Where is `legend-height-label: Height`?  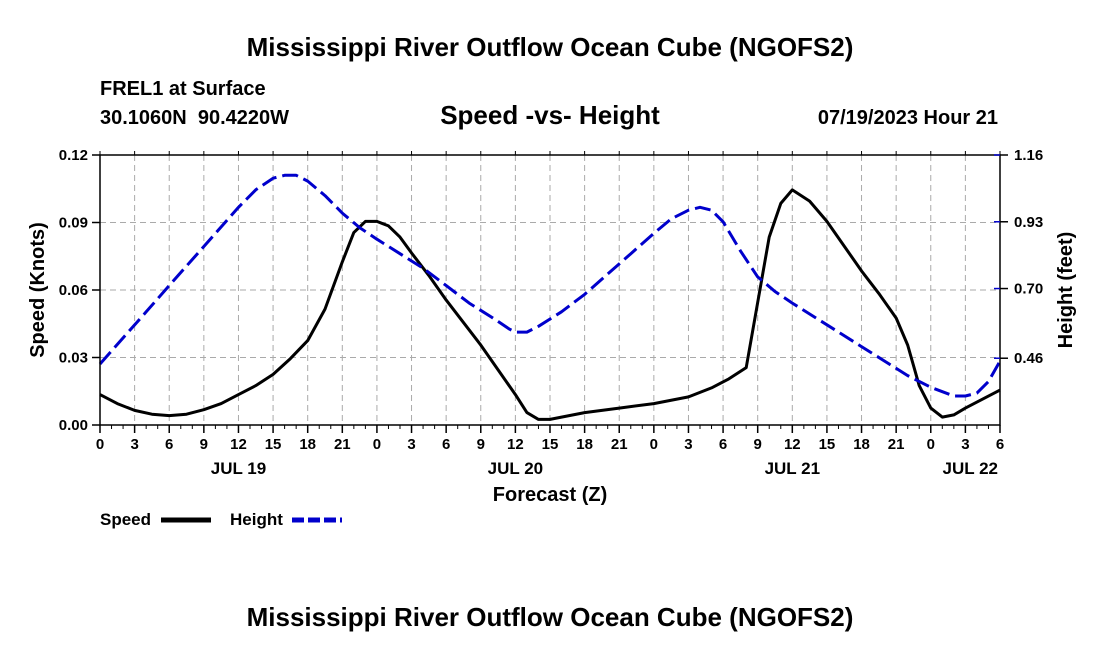 legend-height-label: Height is located at coordinates (256, 519).